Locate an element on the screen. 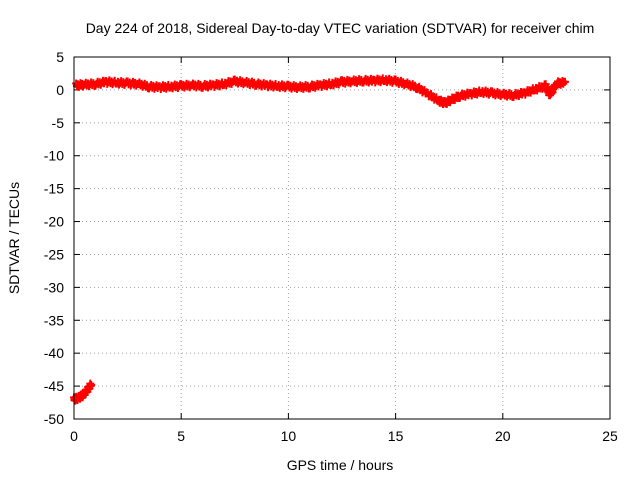 This screenshot has width=640, height=480. y-tick-label: -30 is located at coordinates (54, 287).